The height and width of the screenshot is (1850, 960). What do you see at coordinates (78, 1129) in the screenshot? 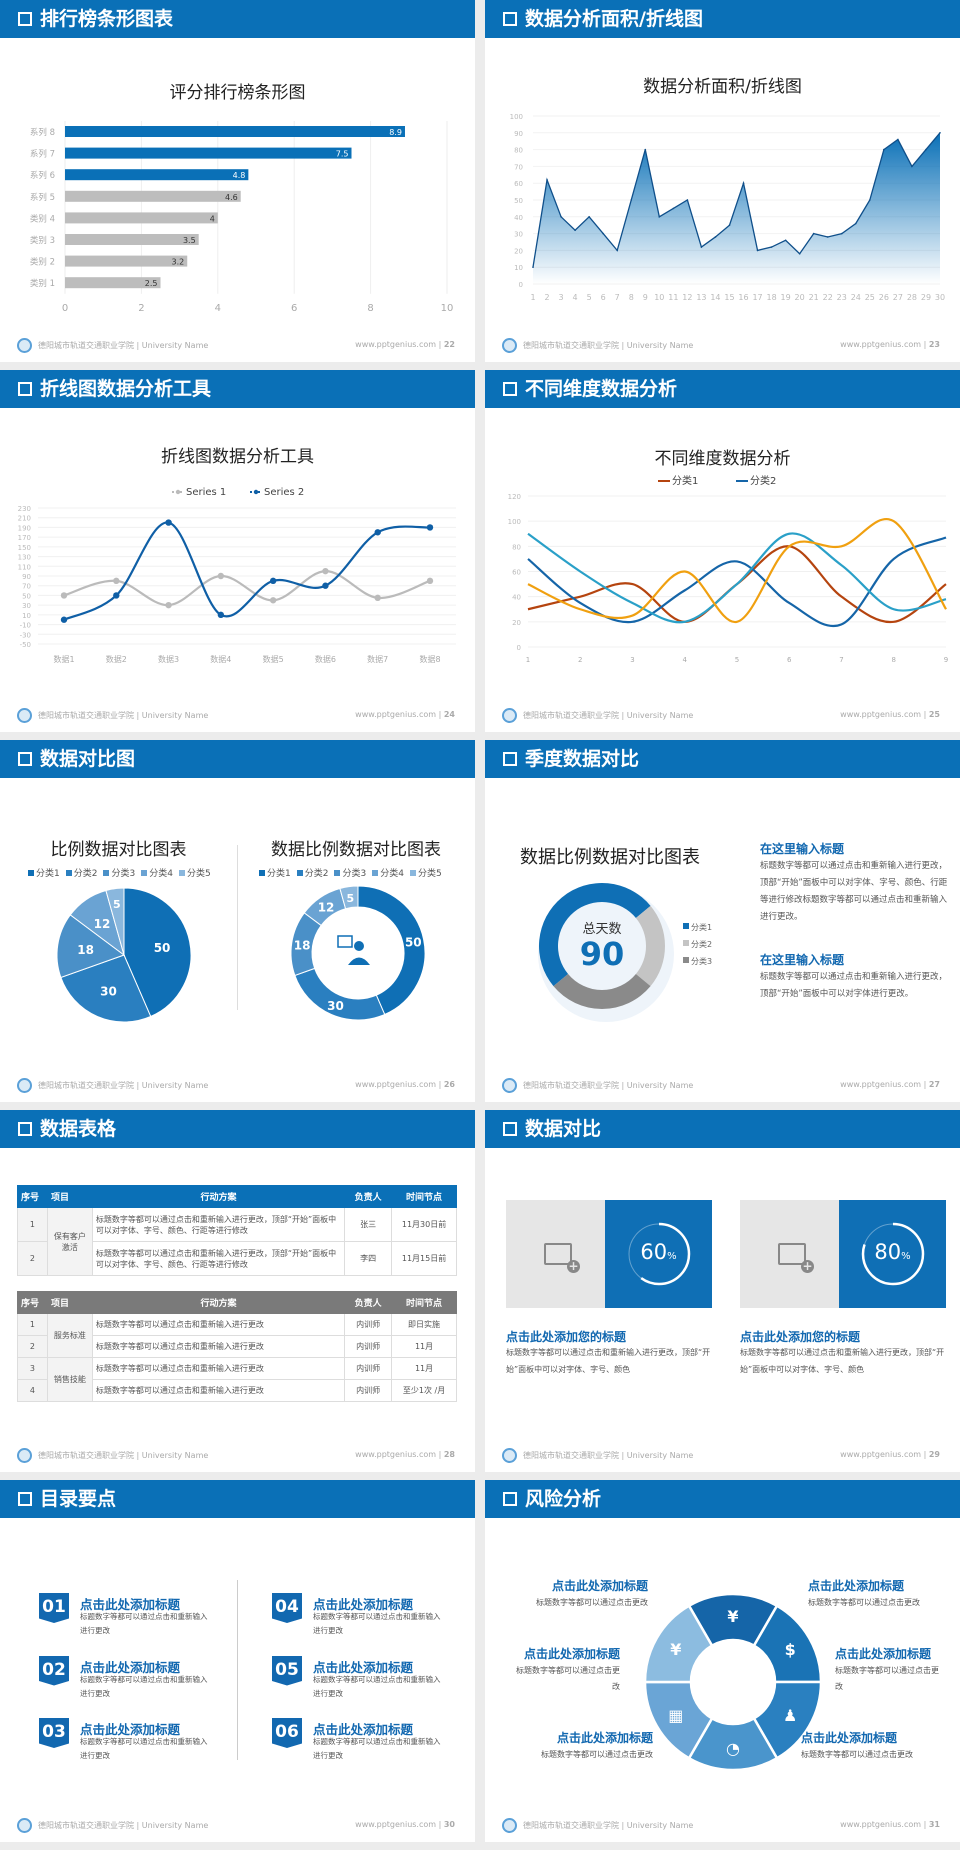
I see `slide-title: 数据表格` at bounding box center [78, 1129].